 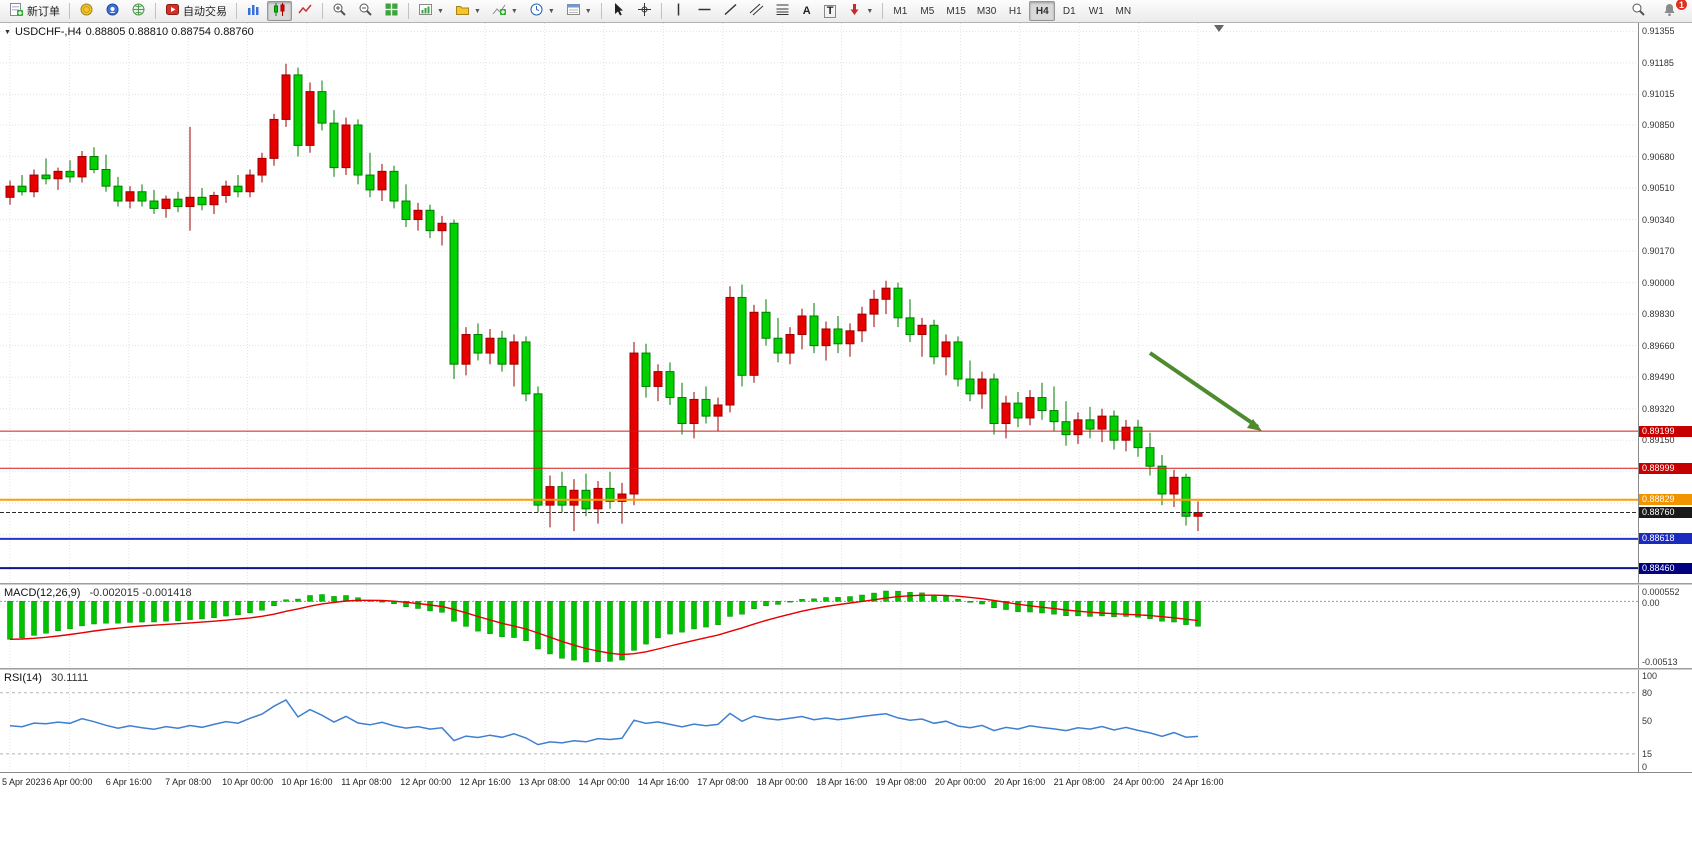 I want to click on timeframe-h1-button: H1, so click(x=1015, y=11).